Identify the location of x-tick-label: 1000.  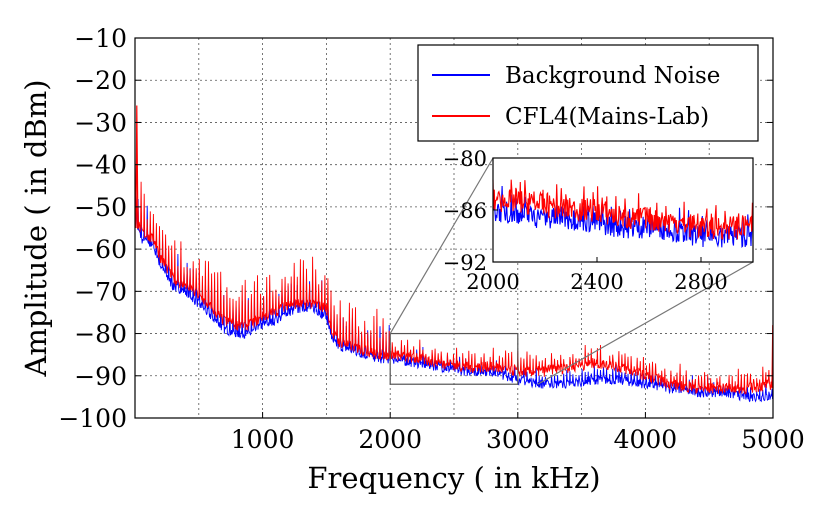
(263, 439).